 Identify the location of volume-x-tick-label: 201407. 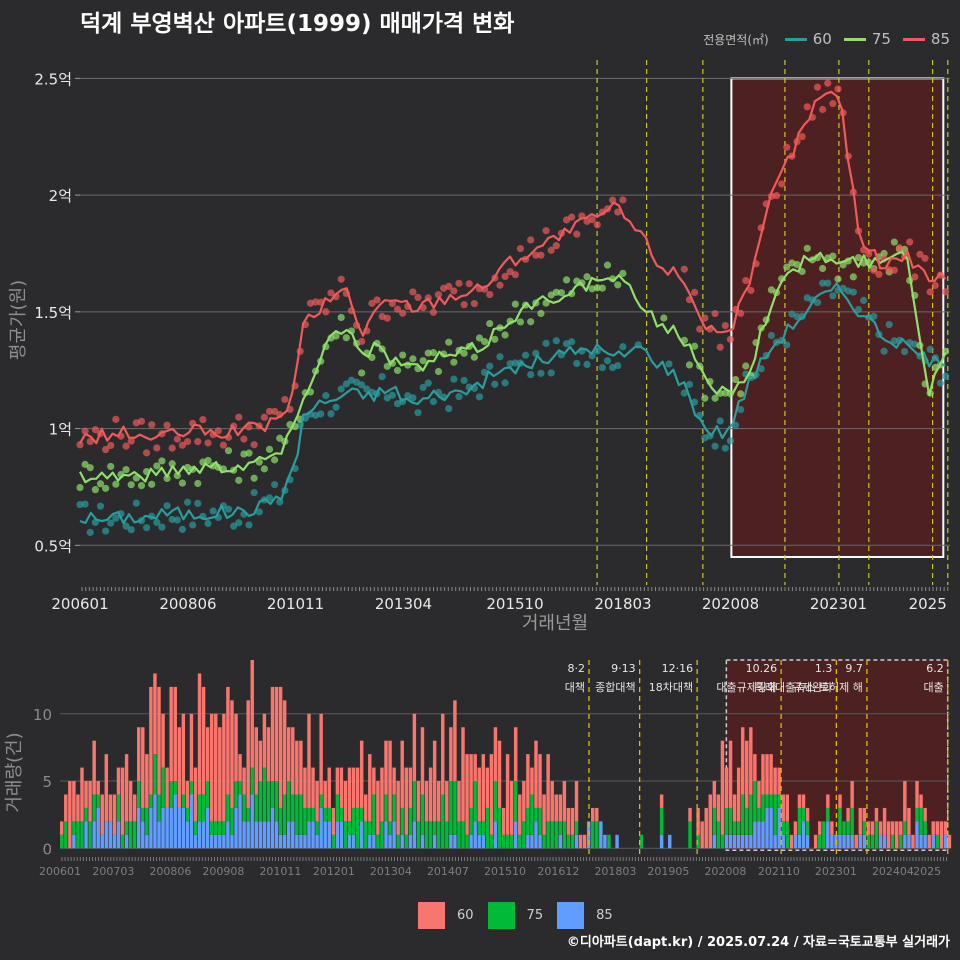
(448, 871).